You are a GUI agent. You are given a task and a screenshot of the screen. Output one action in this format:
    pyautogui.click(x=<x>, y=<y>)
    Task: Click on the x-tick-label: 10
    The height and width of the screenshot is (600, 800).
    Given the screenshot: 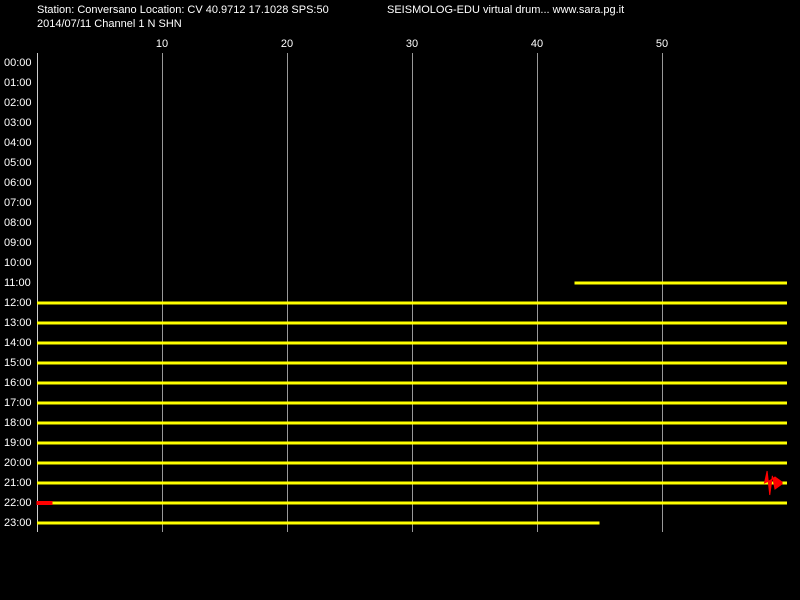 What is the action you would take?
    pyautogui.click(x=162, y=44)
    